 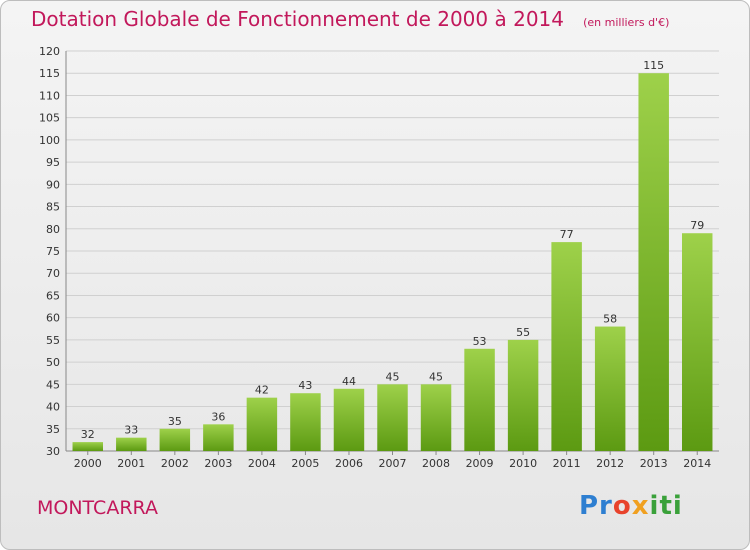 What do you see at coordinates (697, 225) in the screenshot?
I see `bar-value-label: 79` at bounding box center [697, 225].